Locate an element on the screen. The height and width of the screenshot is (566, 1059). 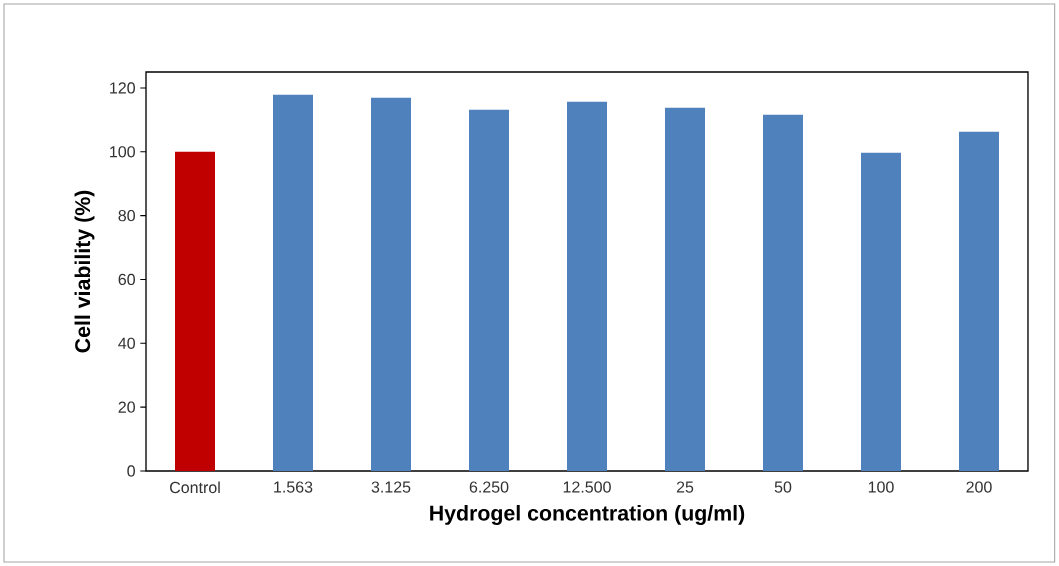
x-tick-label: 200 is located at coordinates (979, 487).